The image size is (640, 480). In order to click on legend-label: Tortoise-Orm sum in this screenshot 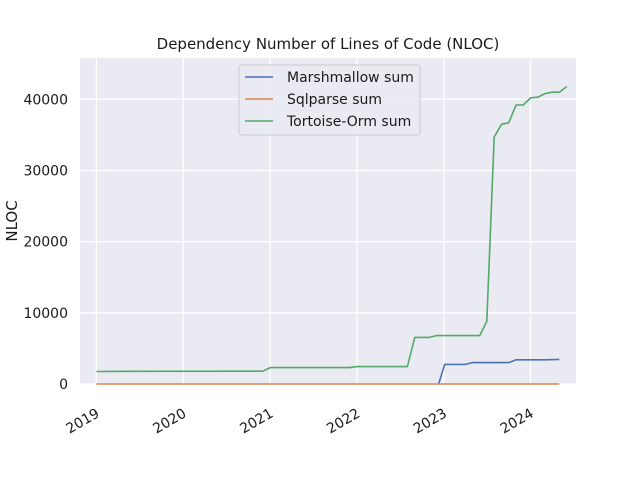, I will do `click(348, 122)`.